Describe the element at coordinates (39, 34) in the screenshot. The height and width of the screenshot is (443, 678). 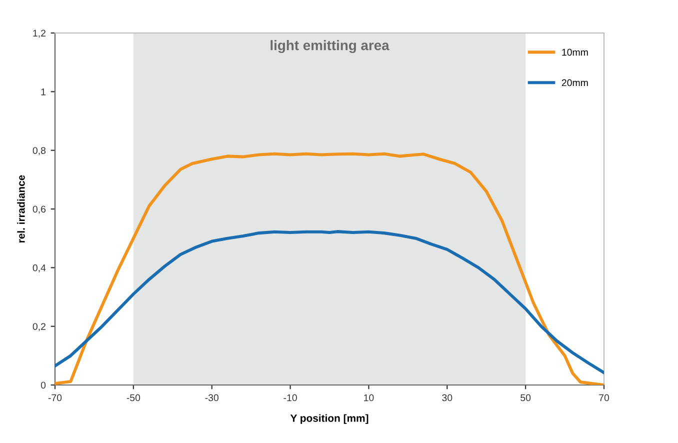
I see `y-tick-label: 1,2` at that location.